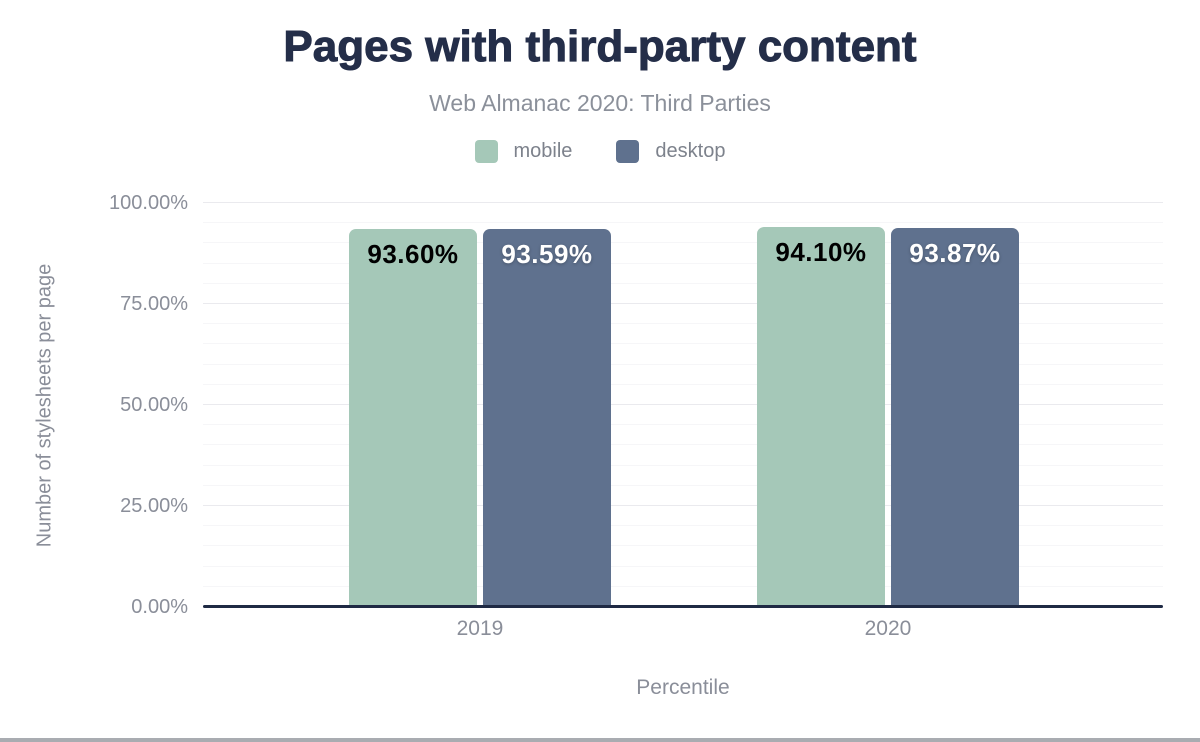  Describe the element at coordinates (154, 405) in the screenshot. I see `y-tick-label: 50.00%` at that location.